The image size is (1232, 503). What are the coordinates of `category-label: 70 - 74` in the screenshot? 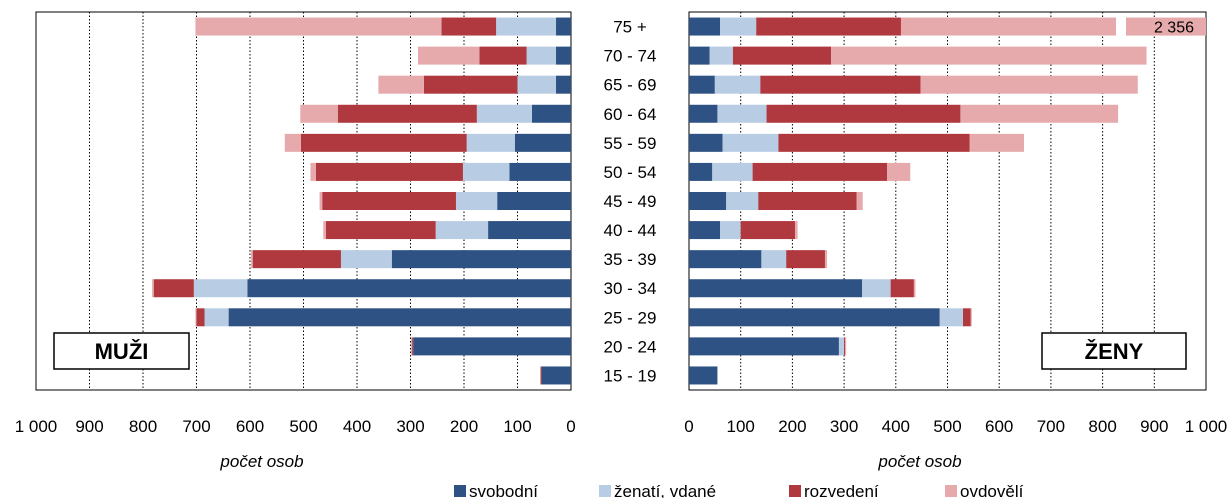 It's located at (630, 56).